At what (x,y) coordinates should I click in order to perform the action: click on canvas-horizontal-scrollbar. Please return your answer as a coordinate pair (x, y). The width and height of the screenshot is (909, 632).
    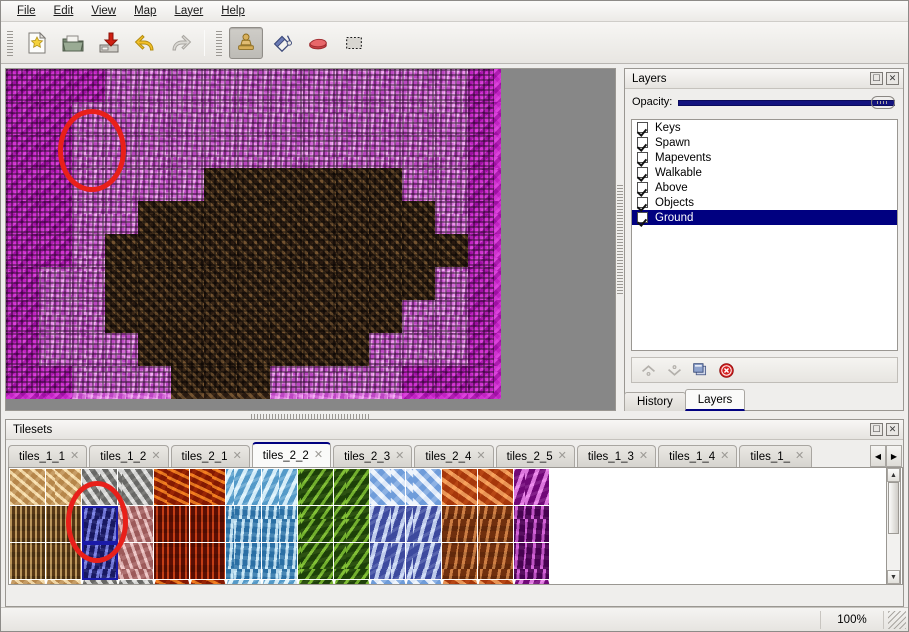
    Looking at the image, I should click on (310, 402).